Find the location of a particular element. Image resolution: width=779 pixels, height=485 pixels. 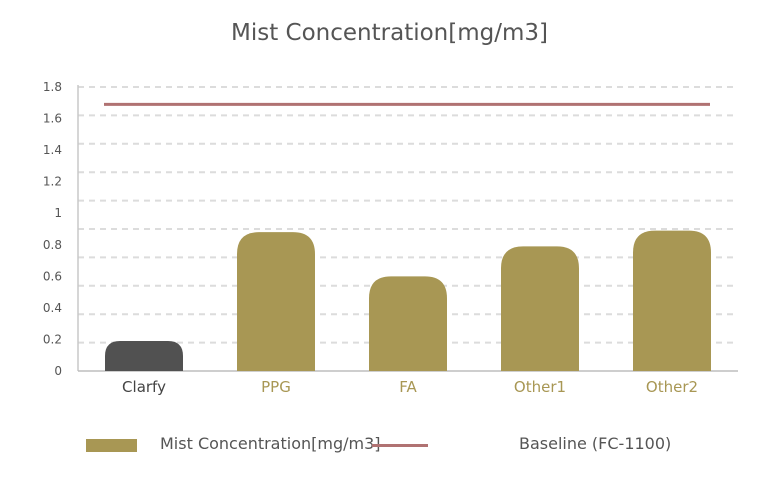

bar-other2 is located at coordinates (672, 300).